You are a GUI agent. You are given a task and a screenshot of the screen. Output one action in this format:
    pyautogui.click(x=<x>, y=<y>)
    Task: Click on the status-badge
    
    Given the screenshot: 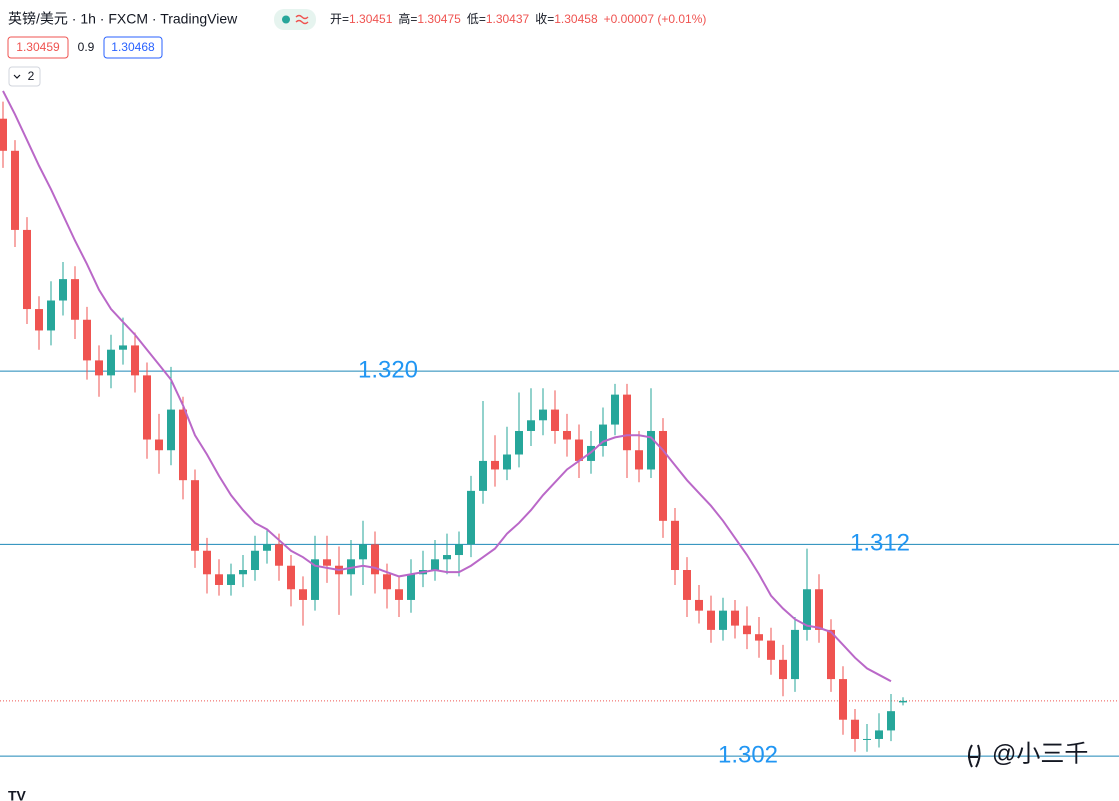 What is the action you would take?
    pyautogui.click(x=295, y=19)
    